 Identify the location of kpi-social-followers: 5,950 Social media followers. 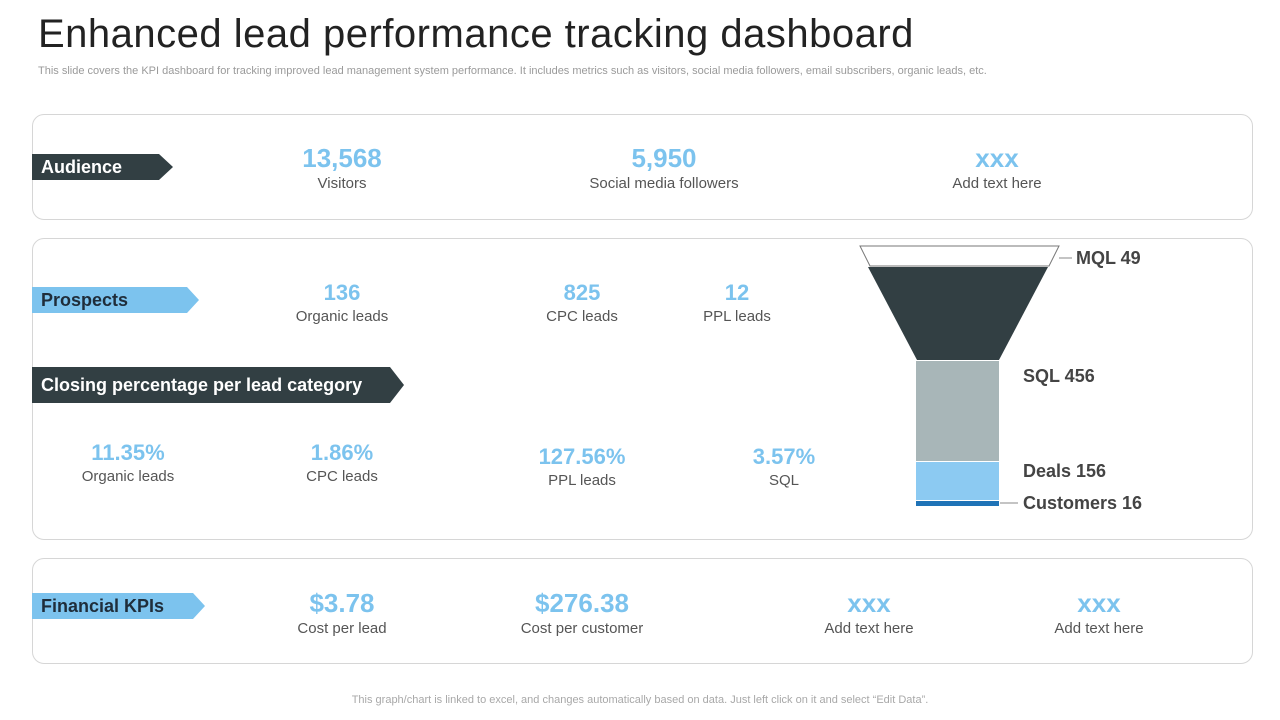
(664, 168).